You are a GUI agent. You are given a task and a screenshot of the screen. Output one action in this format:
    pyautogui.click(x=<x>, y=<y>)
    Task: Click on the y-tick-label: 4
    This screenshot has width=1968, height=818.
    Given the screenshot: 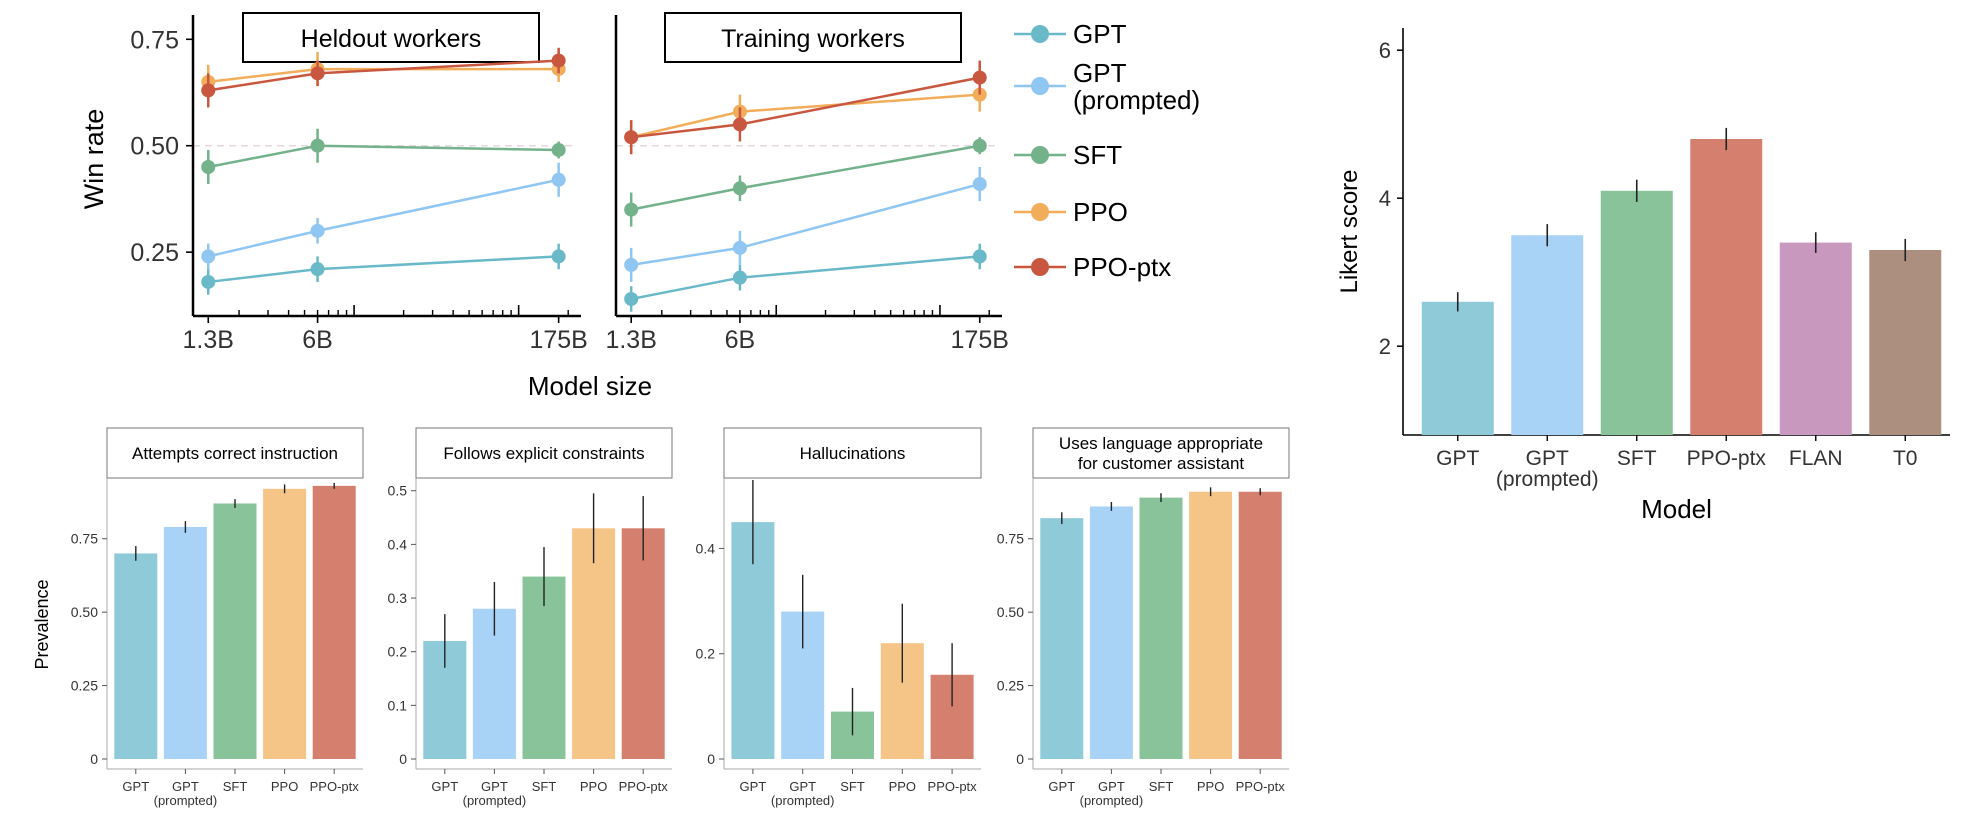 What is the action you would take?
    pyautogui.click(x=1385, y=198)
    